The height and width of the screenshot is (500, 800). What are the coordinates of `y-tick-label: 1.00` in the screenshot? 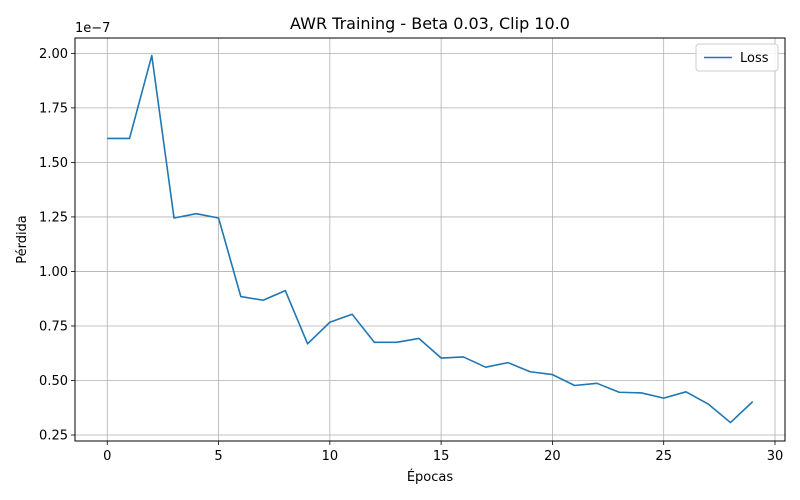 It's located at (53, 272).